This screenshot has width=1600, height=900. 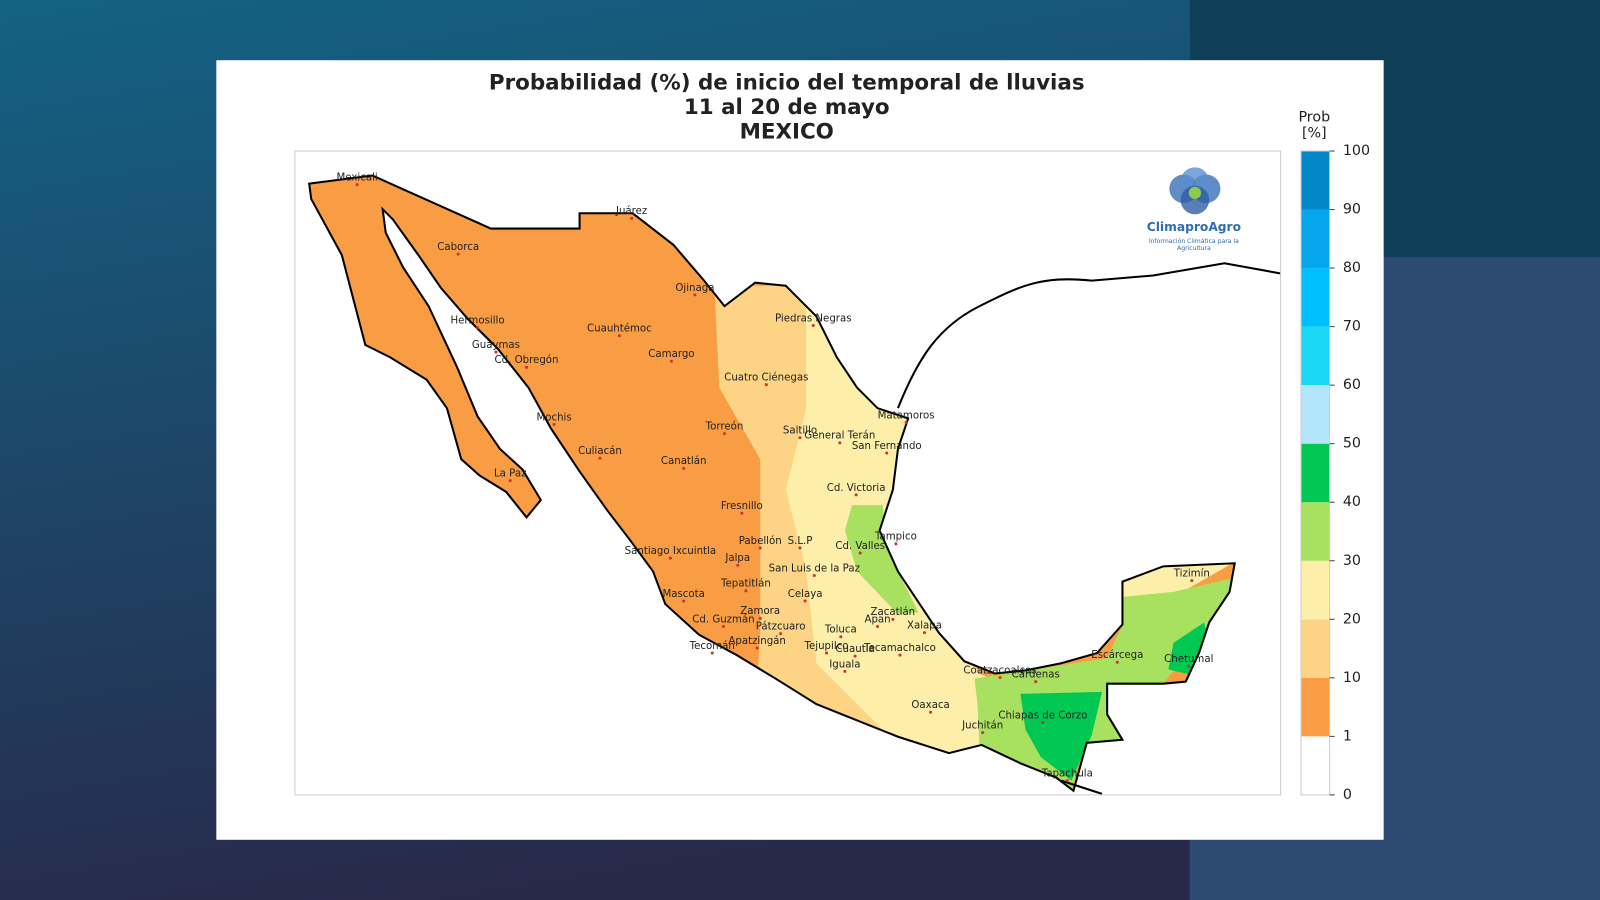 What do you see at coordinates (742, 506) in the screenshot?
I see `city-label: Fresnillo` at bounding box center [742, 506].